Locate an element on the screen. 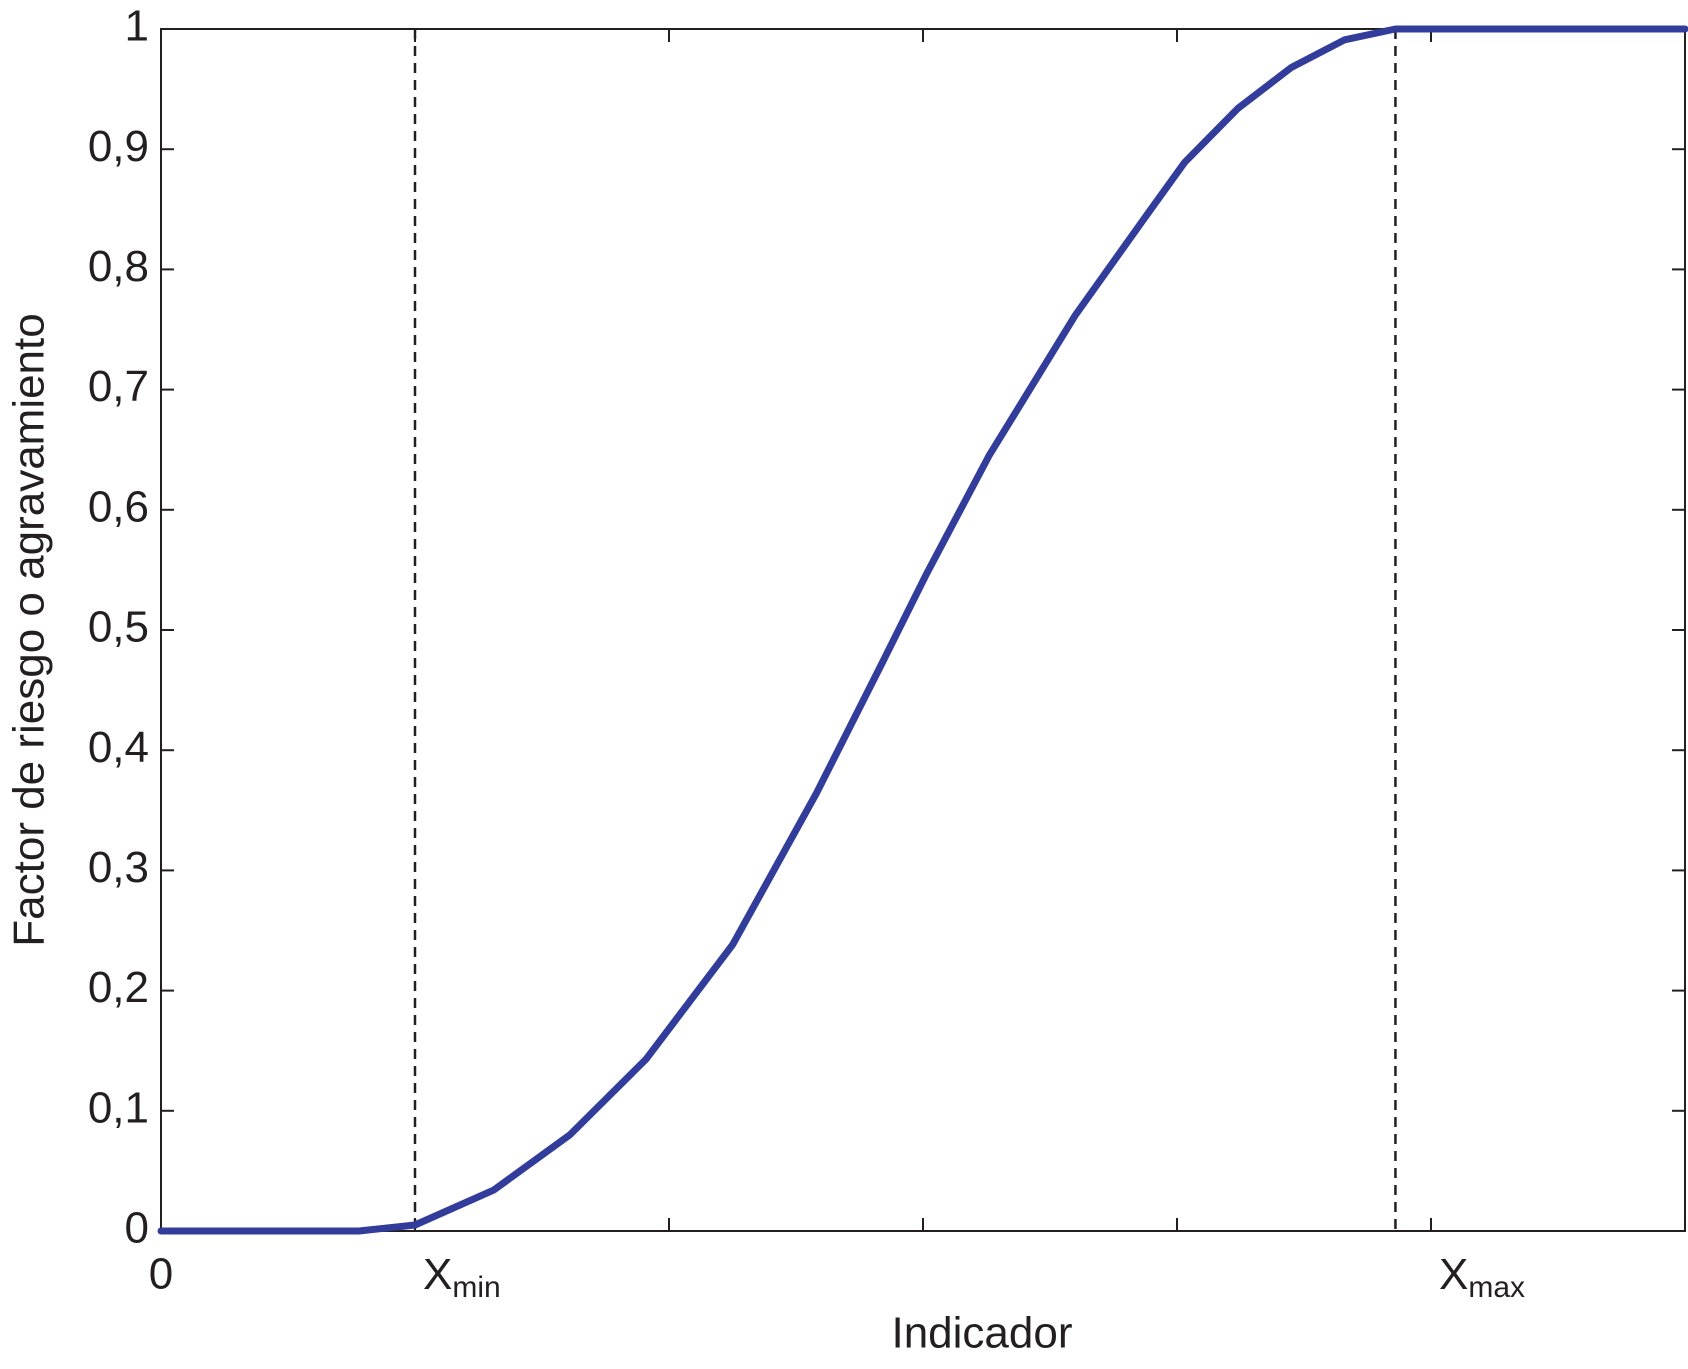  y-tick-label: 0,2 is located at coordinates (118, 987).